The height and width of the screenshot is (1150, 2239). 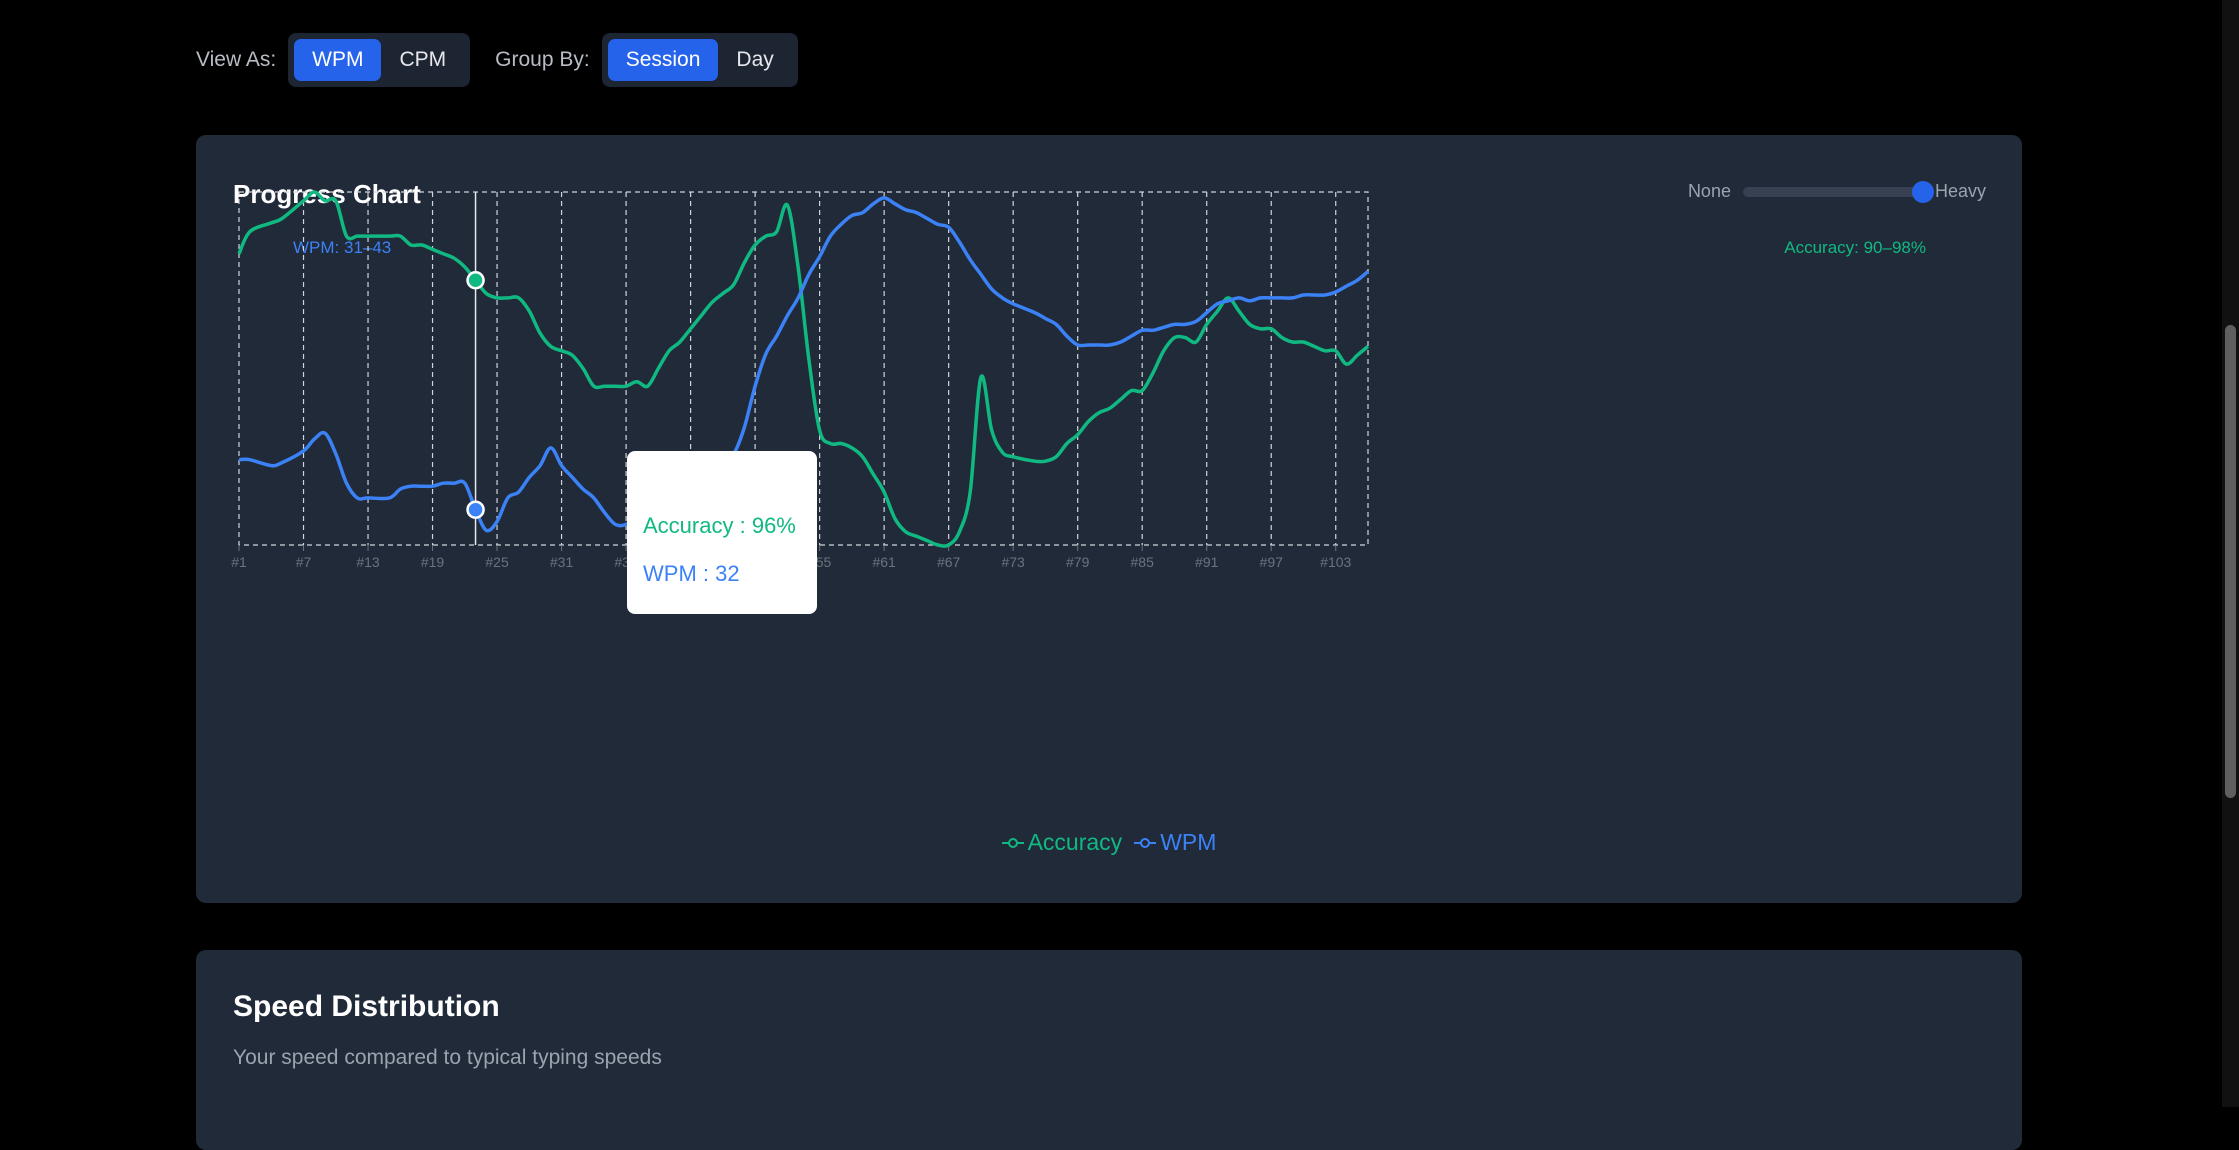 What do you see at coordinates (1960, 191) in the screenshot?
I see `smoothing-max-label: Heavy` at bounding box center [1960, 191].